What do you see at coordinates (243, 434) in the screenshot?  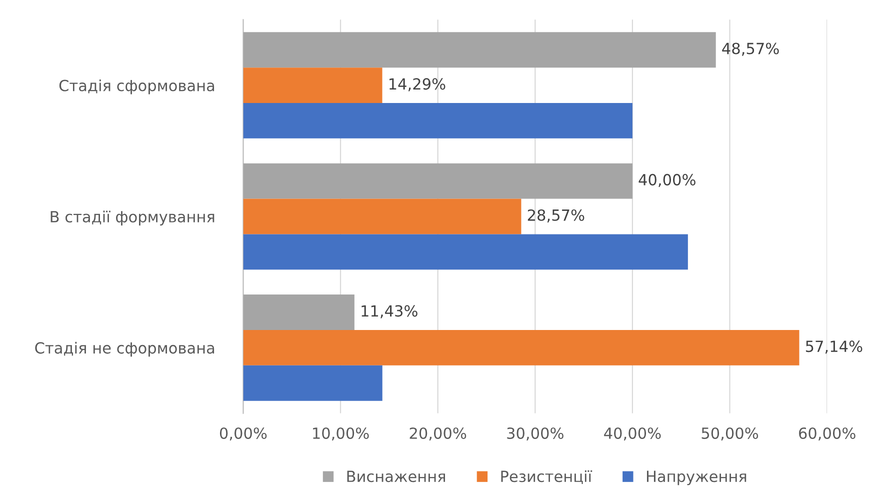 I see `x-tick-label: 0,00%` at bounding box center [243, 434].